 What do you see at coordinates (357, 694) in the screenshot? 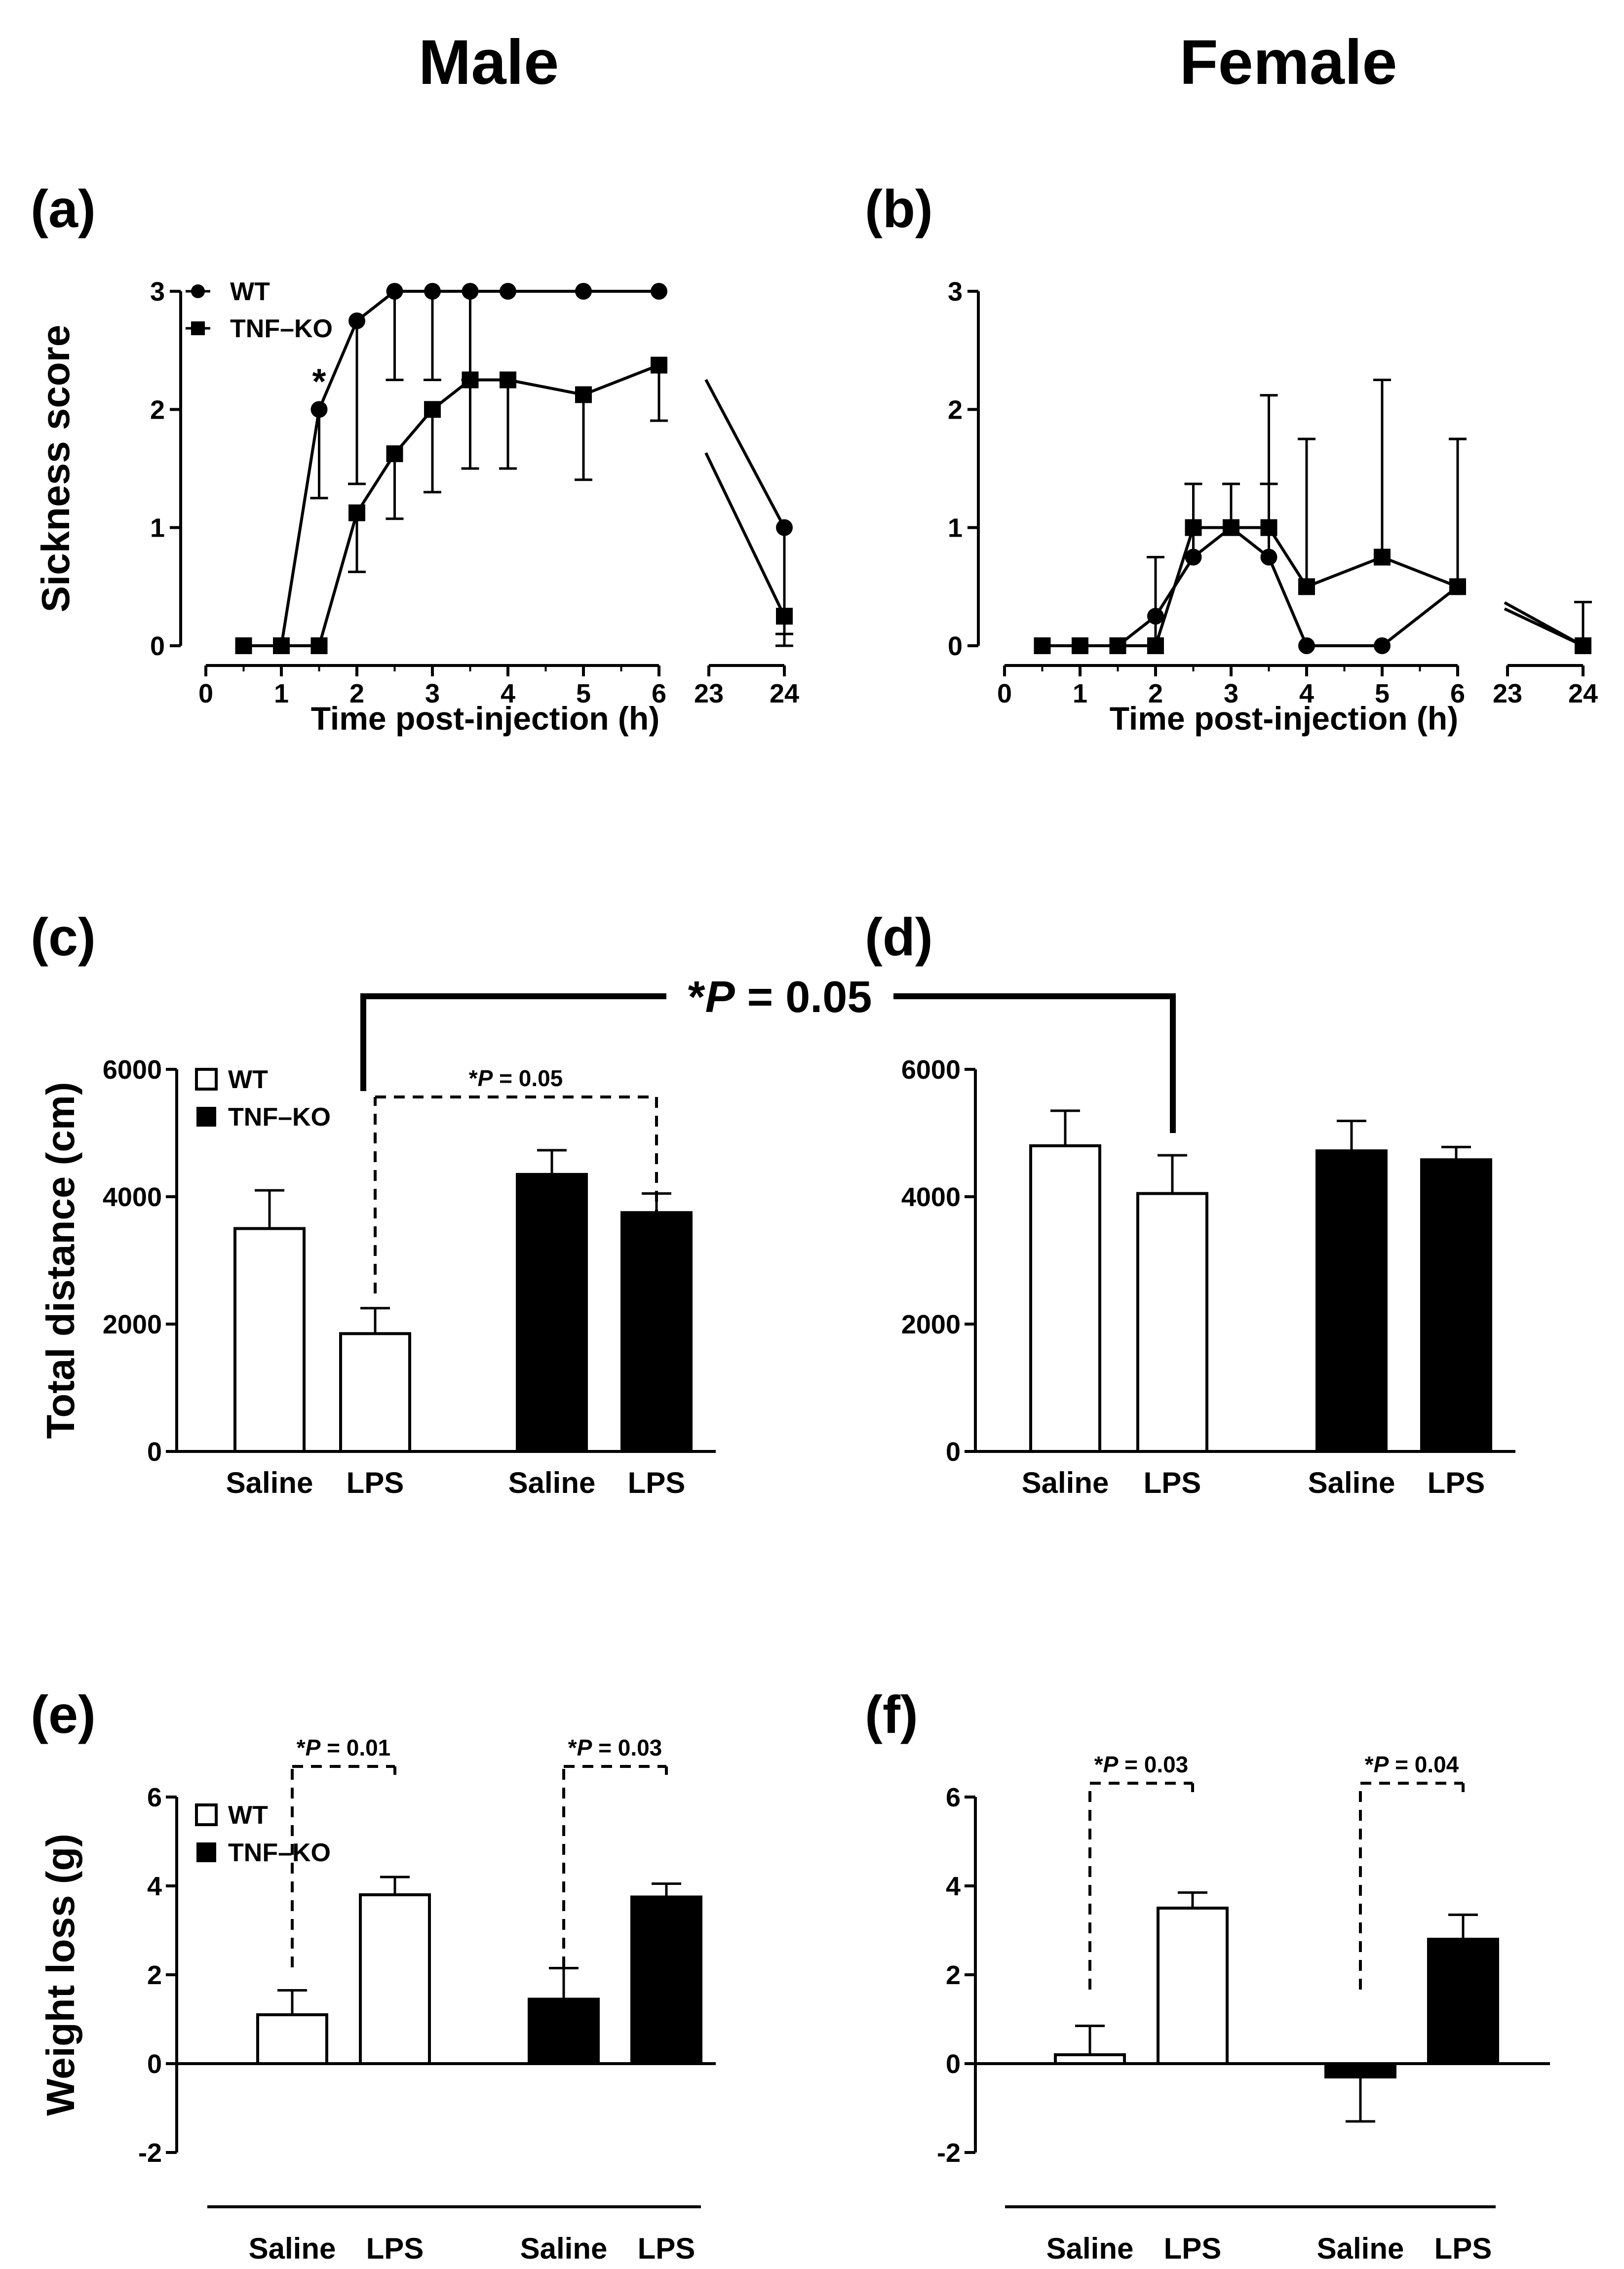
I see `x-tick-label: 2` at bounding box center [357, 694].